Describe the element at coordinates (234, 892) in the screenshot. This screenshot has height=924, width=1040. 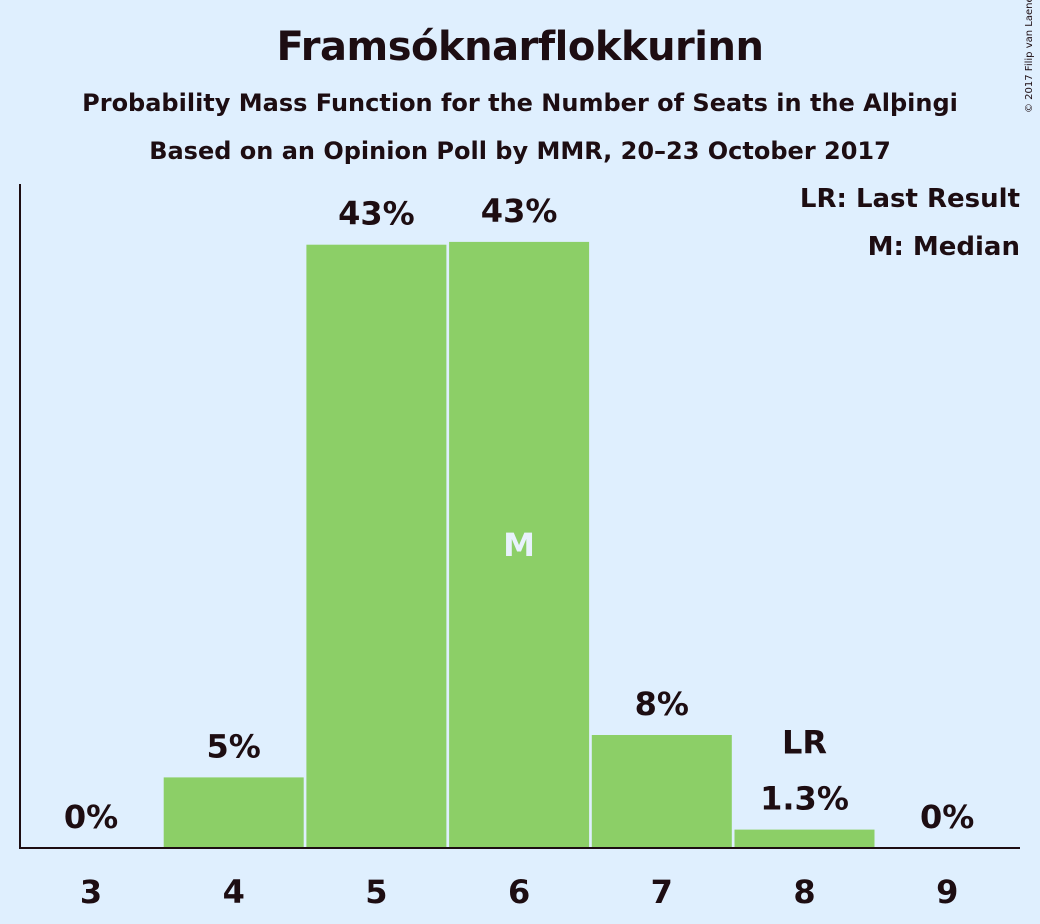
I see `x-tick-label-4: 4` at that location.